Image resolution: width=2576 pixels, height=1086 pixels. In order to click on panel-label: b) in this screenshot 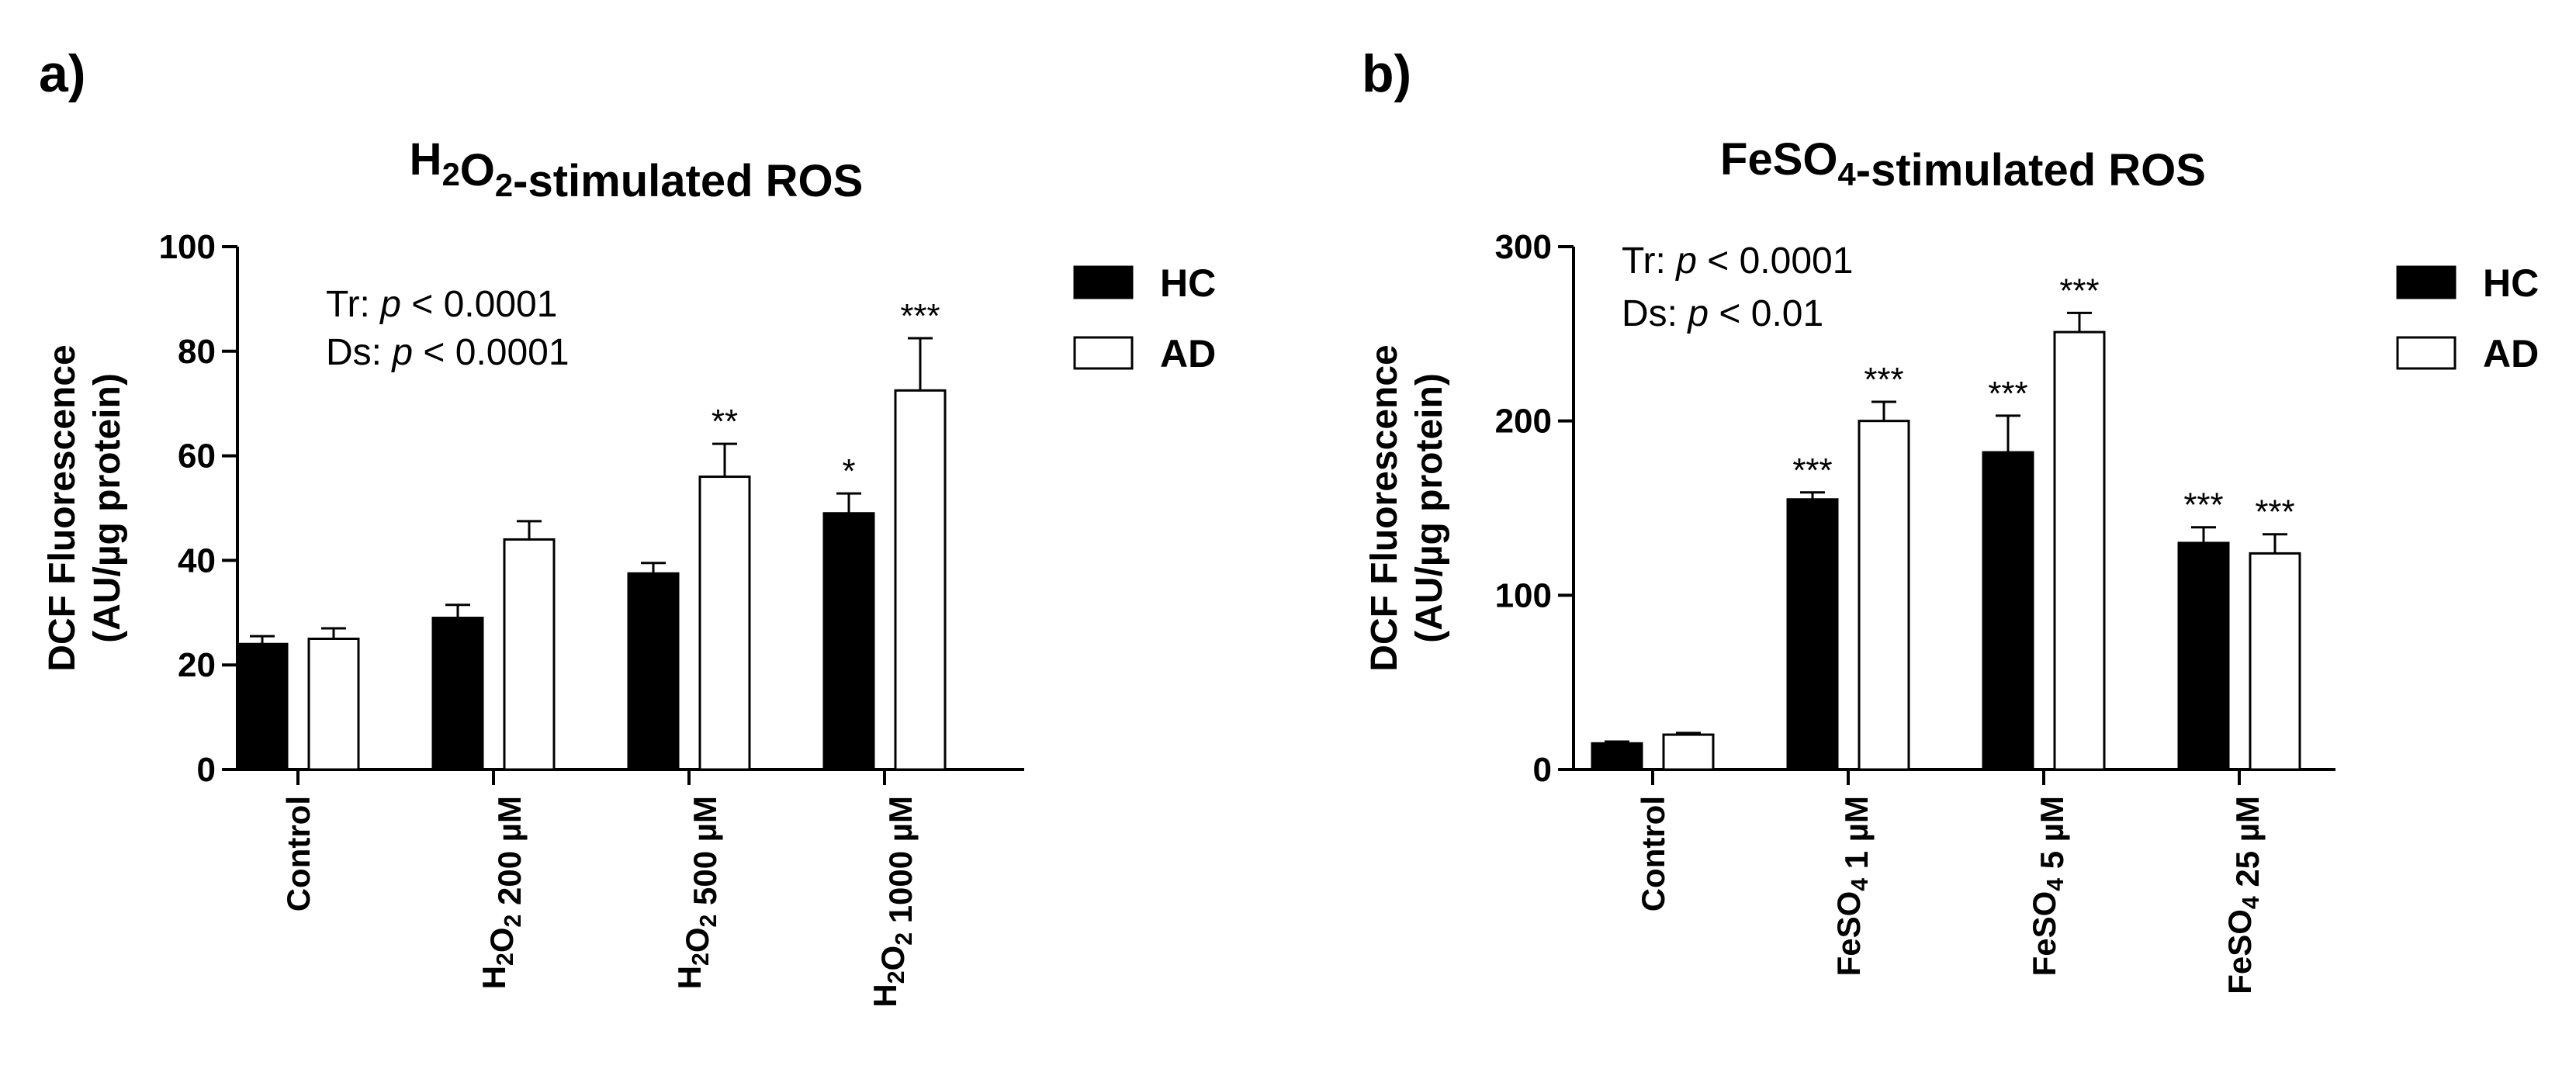, I will do `click(1386, 73)`.